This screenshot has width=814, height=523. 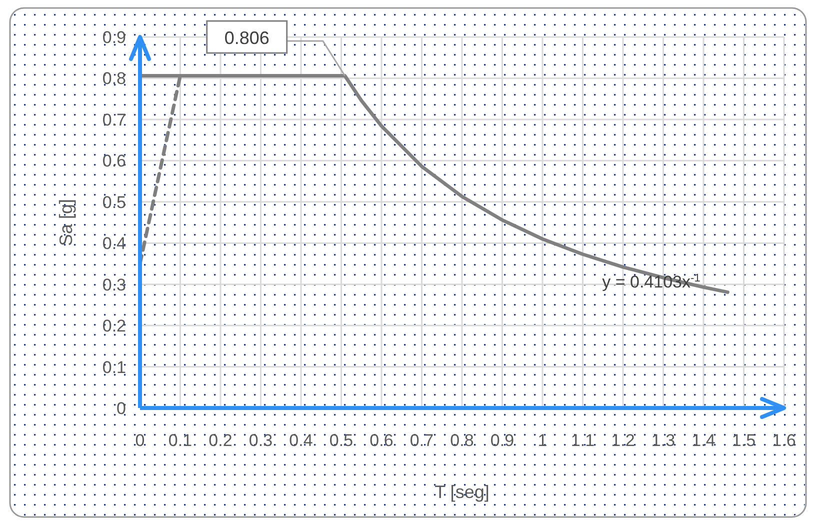 What do you see at coordinates (114, 326) in the screenshot?
I see `y-tick-label: 0.2` at bounding box center [114, 326].